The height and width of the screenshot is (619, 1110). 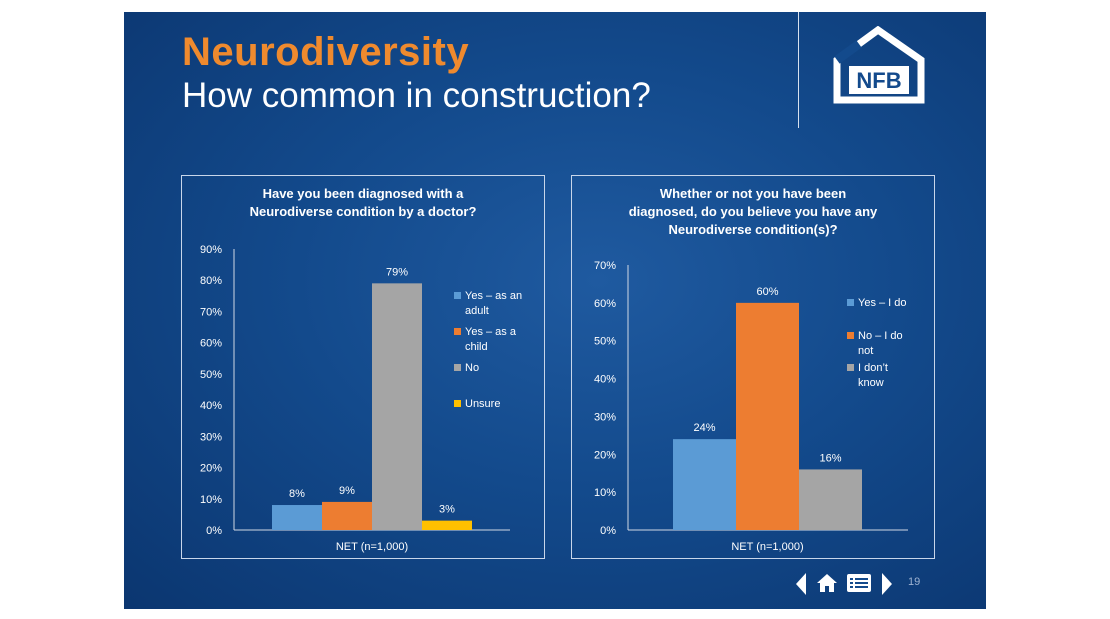 I want to click on logo-caption: National Federation of Builders, so click(x=878, y=100).